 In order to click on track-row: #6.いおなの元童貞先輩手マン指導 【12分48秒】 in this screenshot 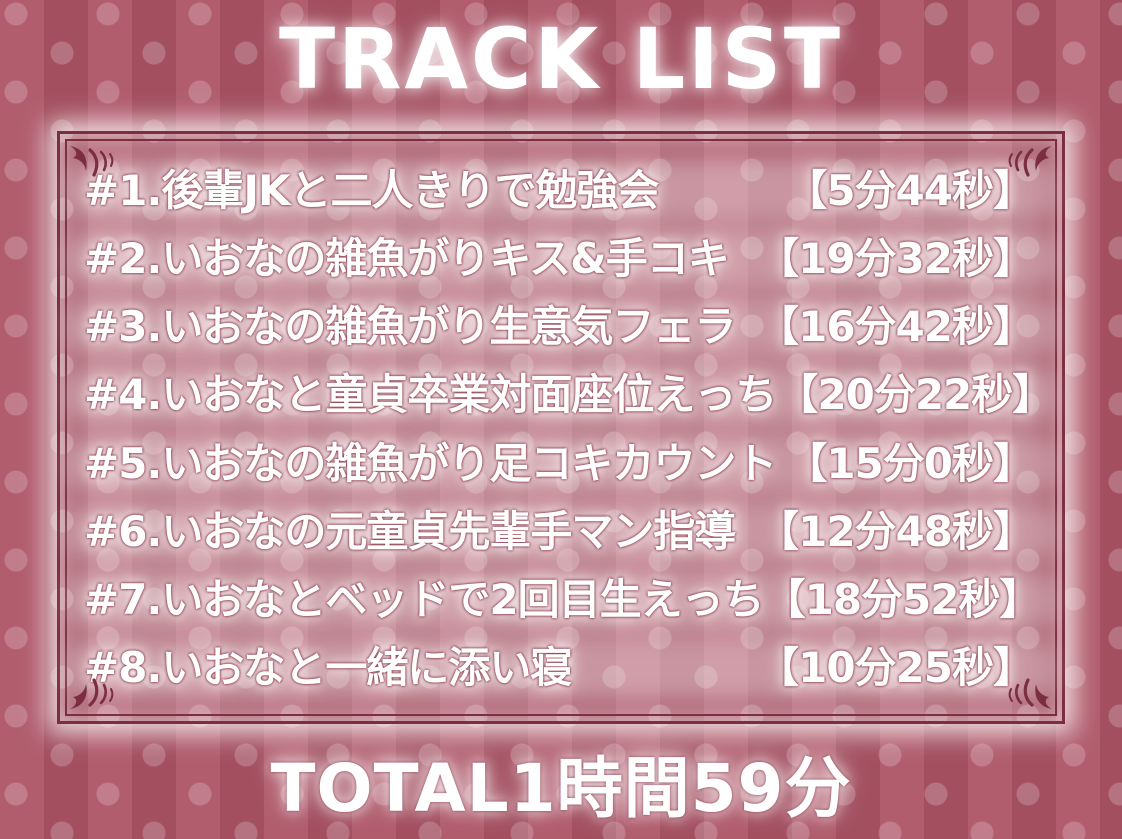, I will do `click(561, 532)`.